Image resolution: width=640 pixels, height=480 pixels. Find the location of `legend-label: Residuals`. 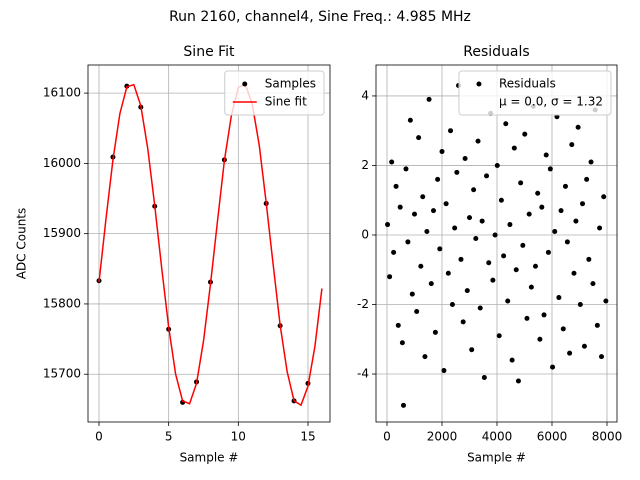

legend-label: Residuals is located at coordinates (527, 84).